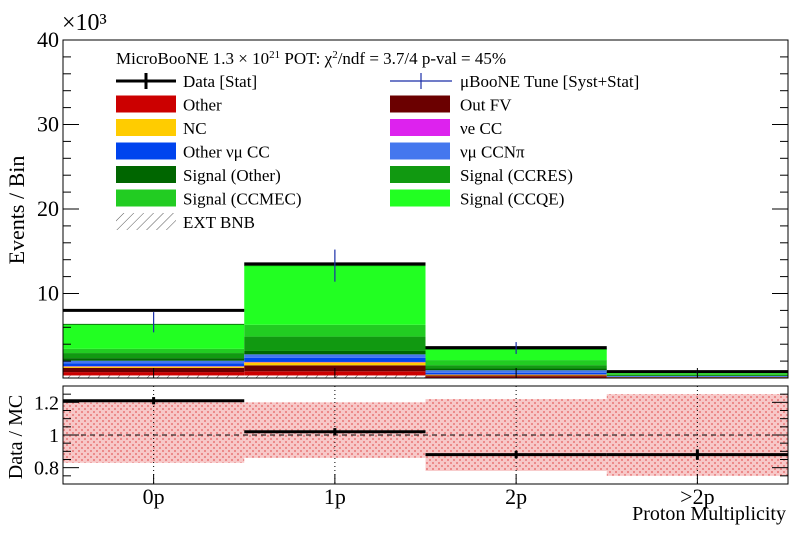 This screenshot has height=540, width=797. Describe the element at coordinates (335, 343) in the screenshot. I see `bar-signal-ccres--1` at that location.